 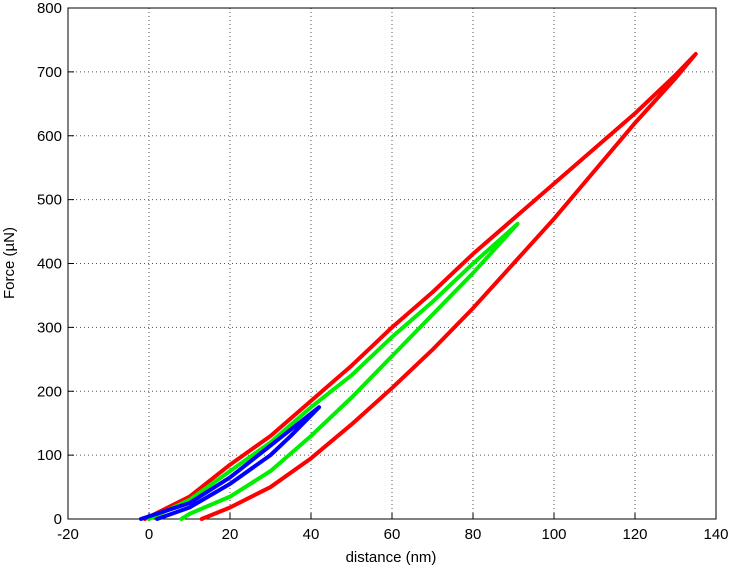 What do you see at coordinates (9, 263) in the screenshot?
I see `y-axis-label: Force (µN)` at bounding box center [9, 263].